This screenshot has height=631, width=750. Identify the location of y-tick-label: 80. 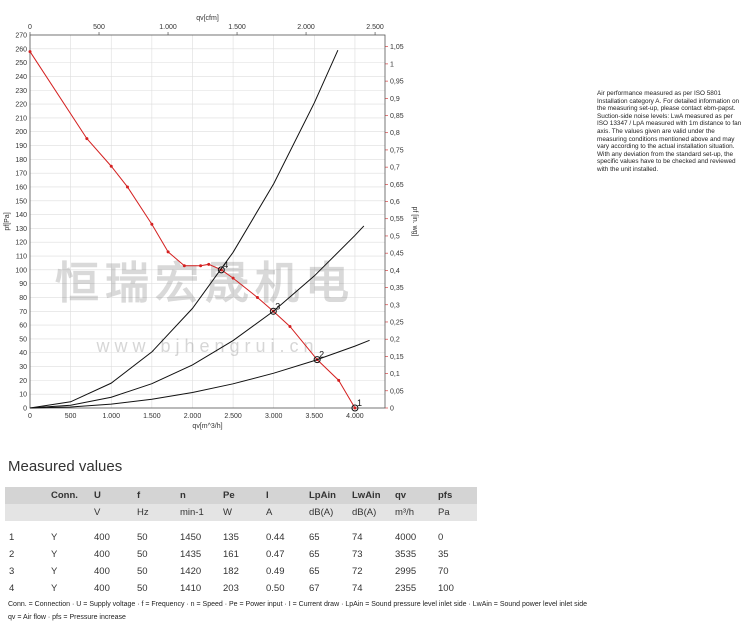
(23, 298).